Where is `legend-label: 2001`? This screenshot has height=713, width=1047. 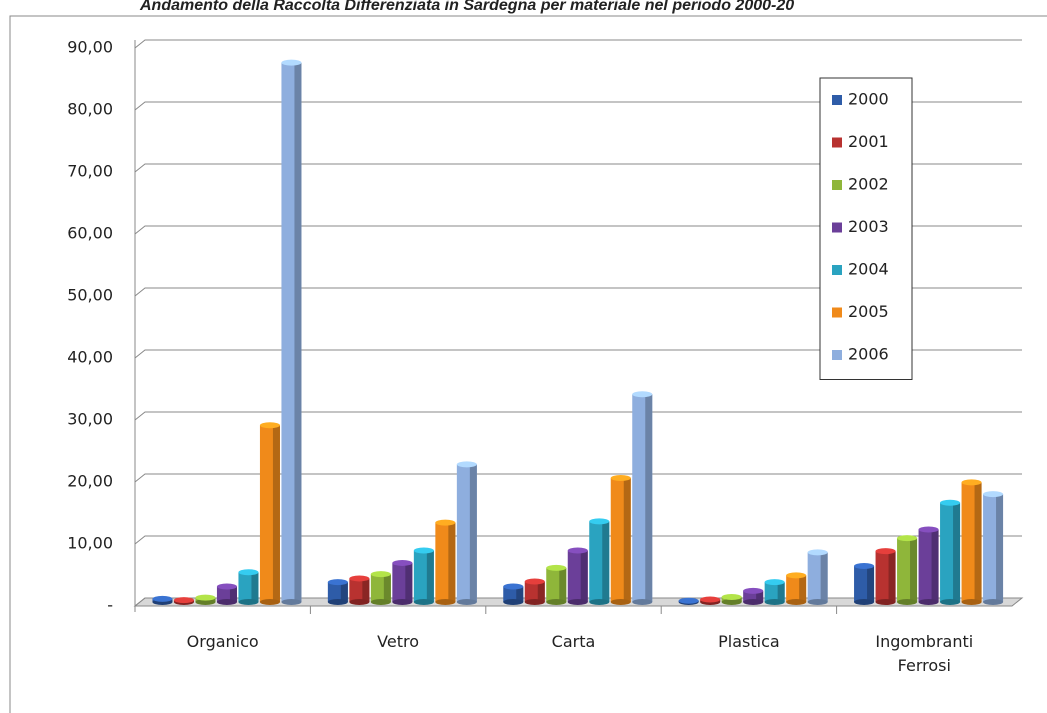 legend-label: 2001 is located at coordinates (868, 141).